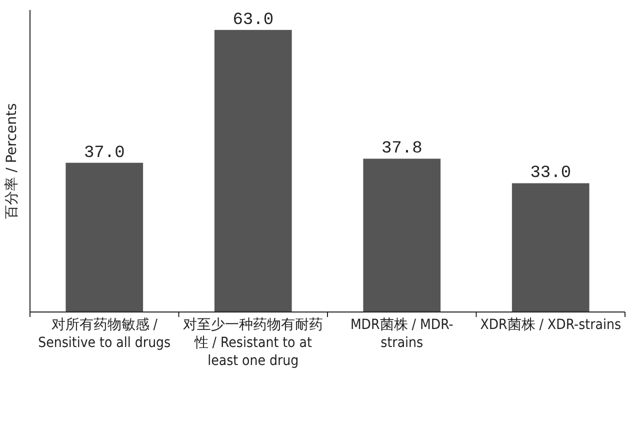 The height and width of the screenshot is (429, 631). I want to click on data-label: 33.0, so click(551, 174).